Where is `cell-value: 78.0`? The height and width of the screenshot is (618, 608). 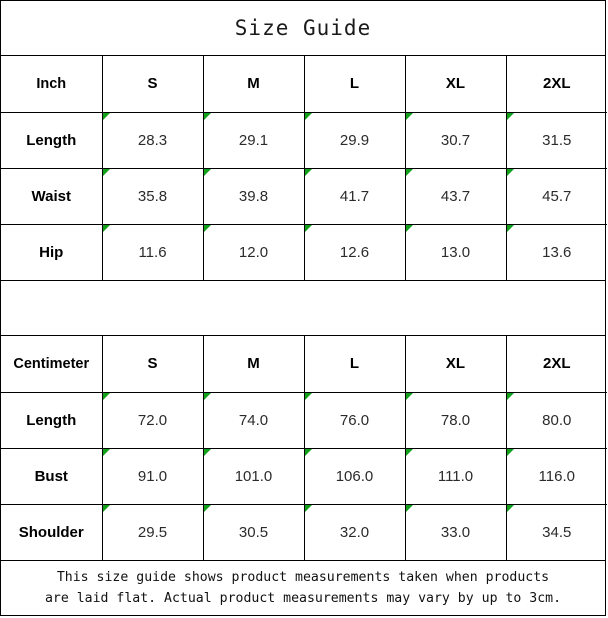
cell-value: 78.0 is located at coordinates (455, 420).